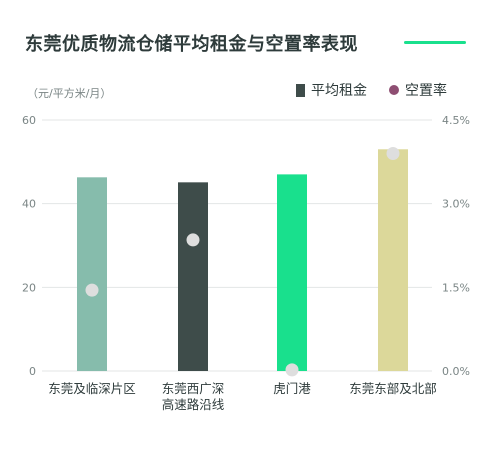  What do you see at coordinates (69, 93) in the screenshot?
I see `y-axis-unit-label: （元/平方米/月）` at bounding box center [69, 93].